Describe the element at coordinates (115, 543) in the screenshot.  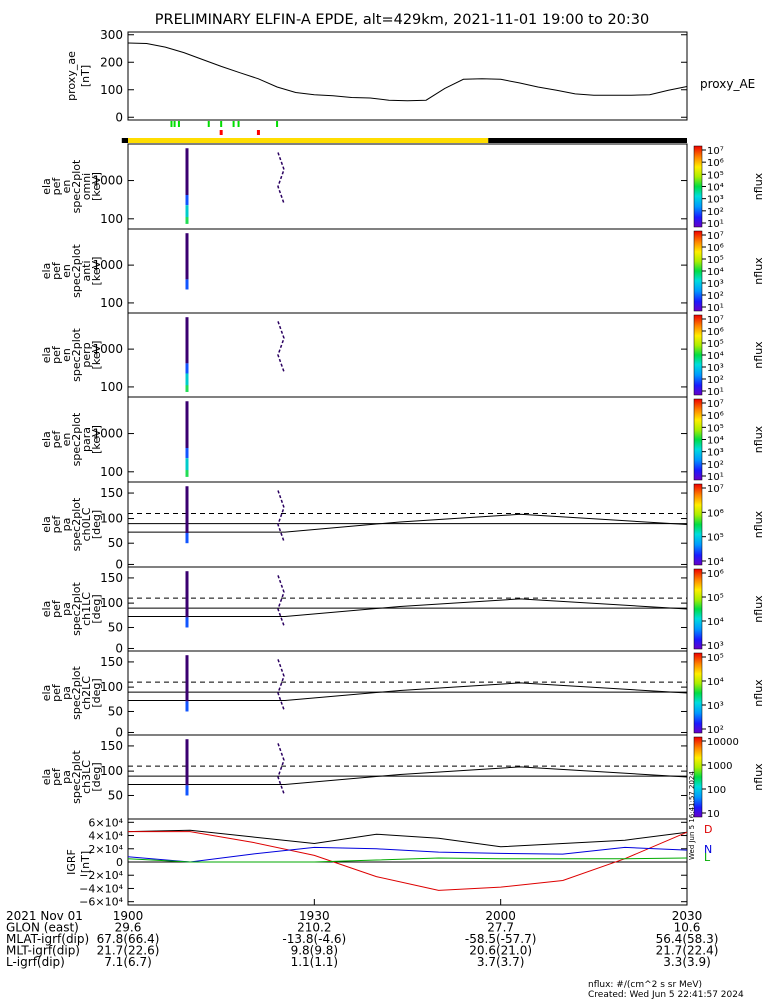
I see `y-tick-label: 50` at that location.